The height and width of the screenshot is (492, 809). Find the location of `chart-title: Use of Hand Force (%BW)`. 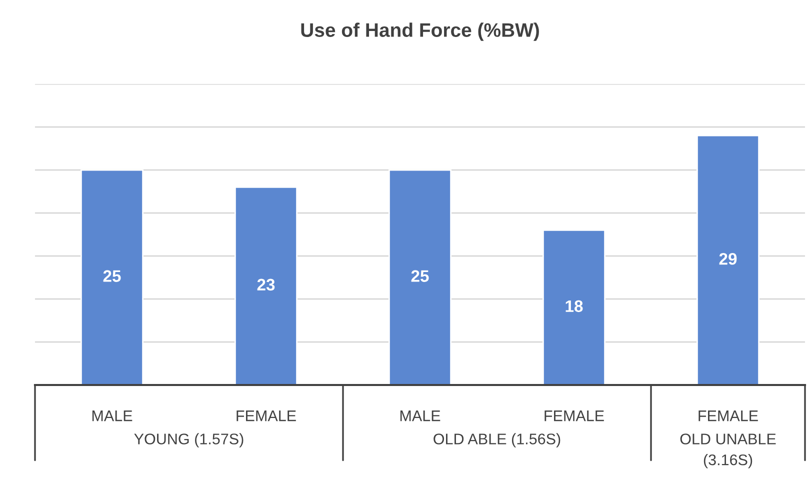

chart-title: Use of Hand Force (%BW) is located at coordinates (420, 31).